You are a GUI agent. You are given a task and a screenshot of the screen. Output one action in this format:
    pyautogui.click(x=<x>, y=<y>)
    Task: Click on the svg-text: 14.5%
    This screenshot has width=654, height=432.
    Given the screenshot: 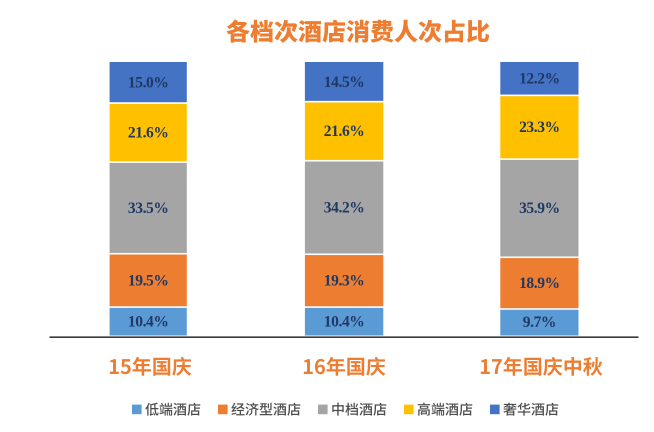 What is the action you would take?
    pyautogui.click(x=344, y=82)
    